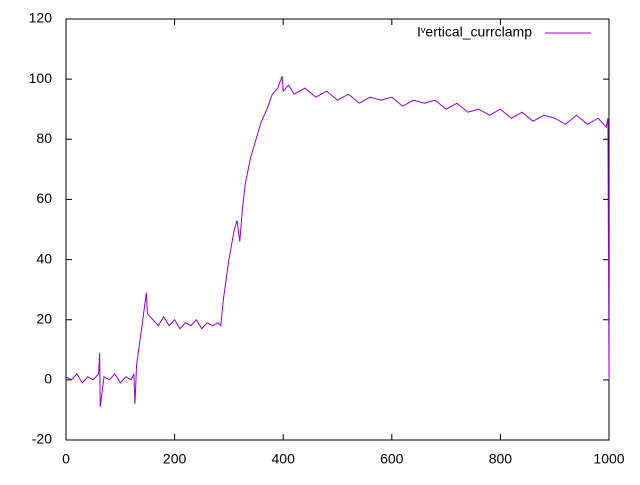  What do you see at coordinates (608, 459) in the screenshot?
I see `x-tick-label: 1000` at bounding box center [608, 459].